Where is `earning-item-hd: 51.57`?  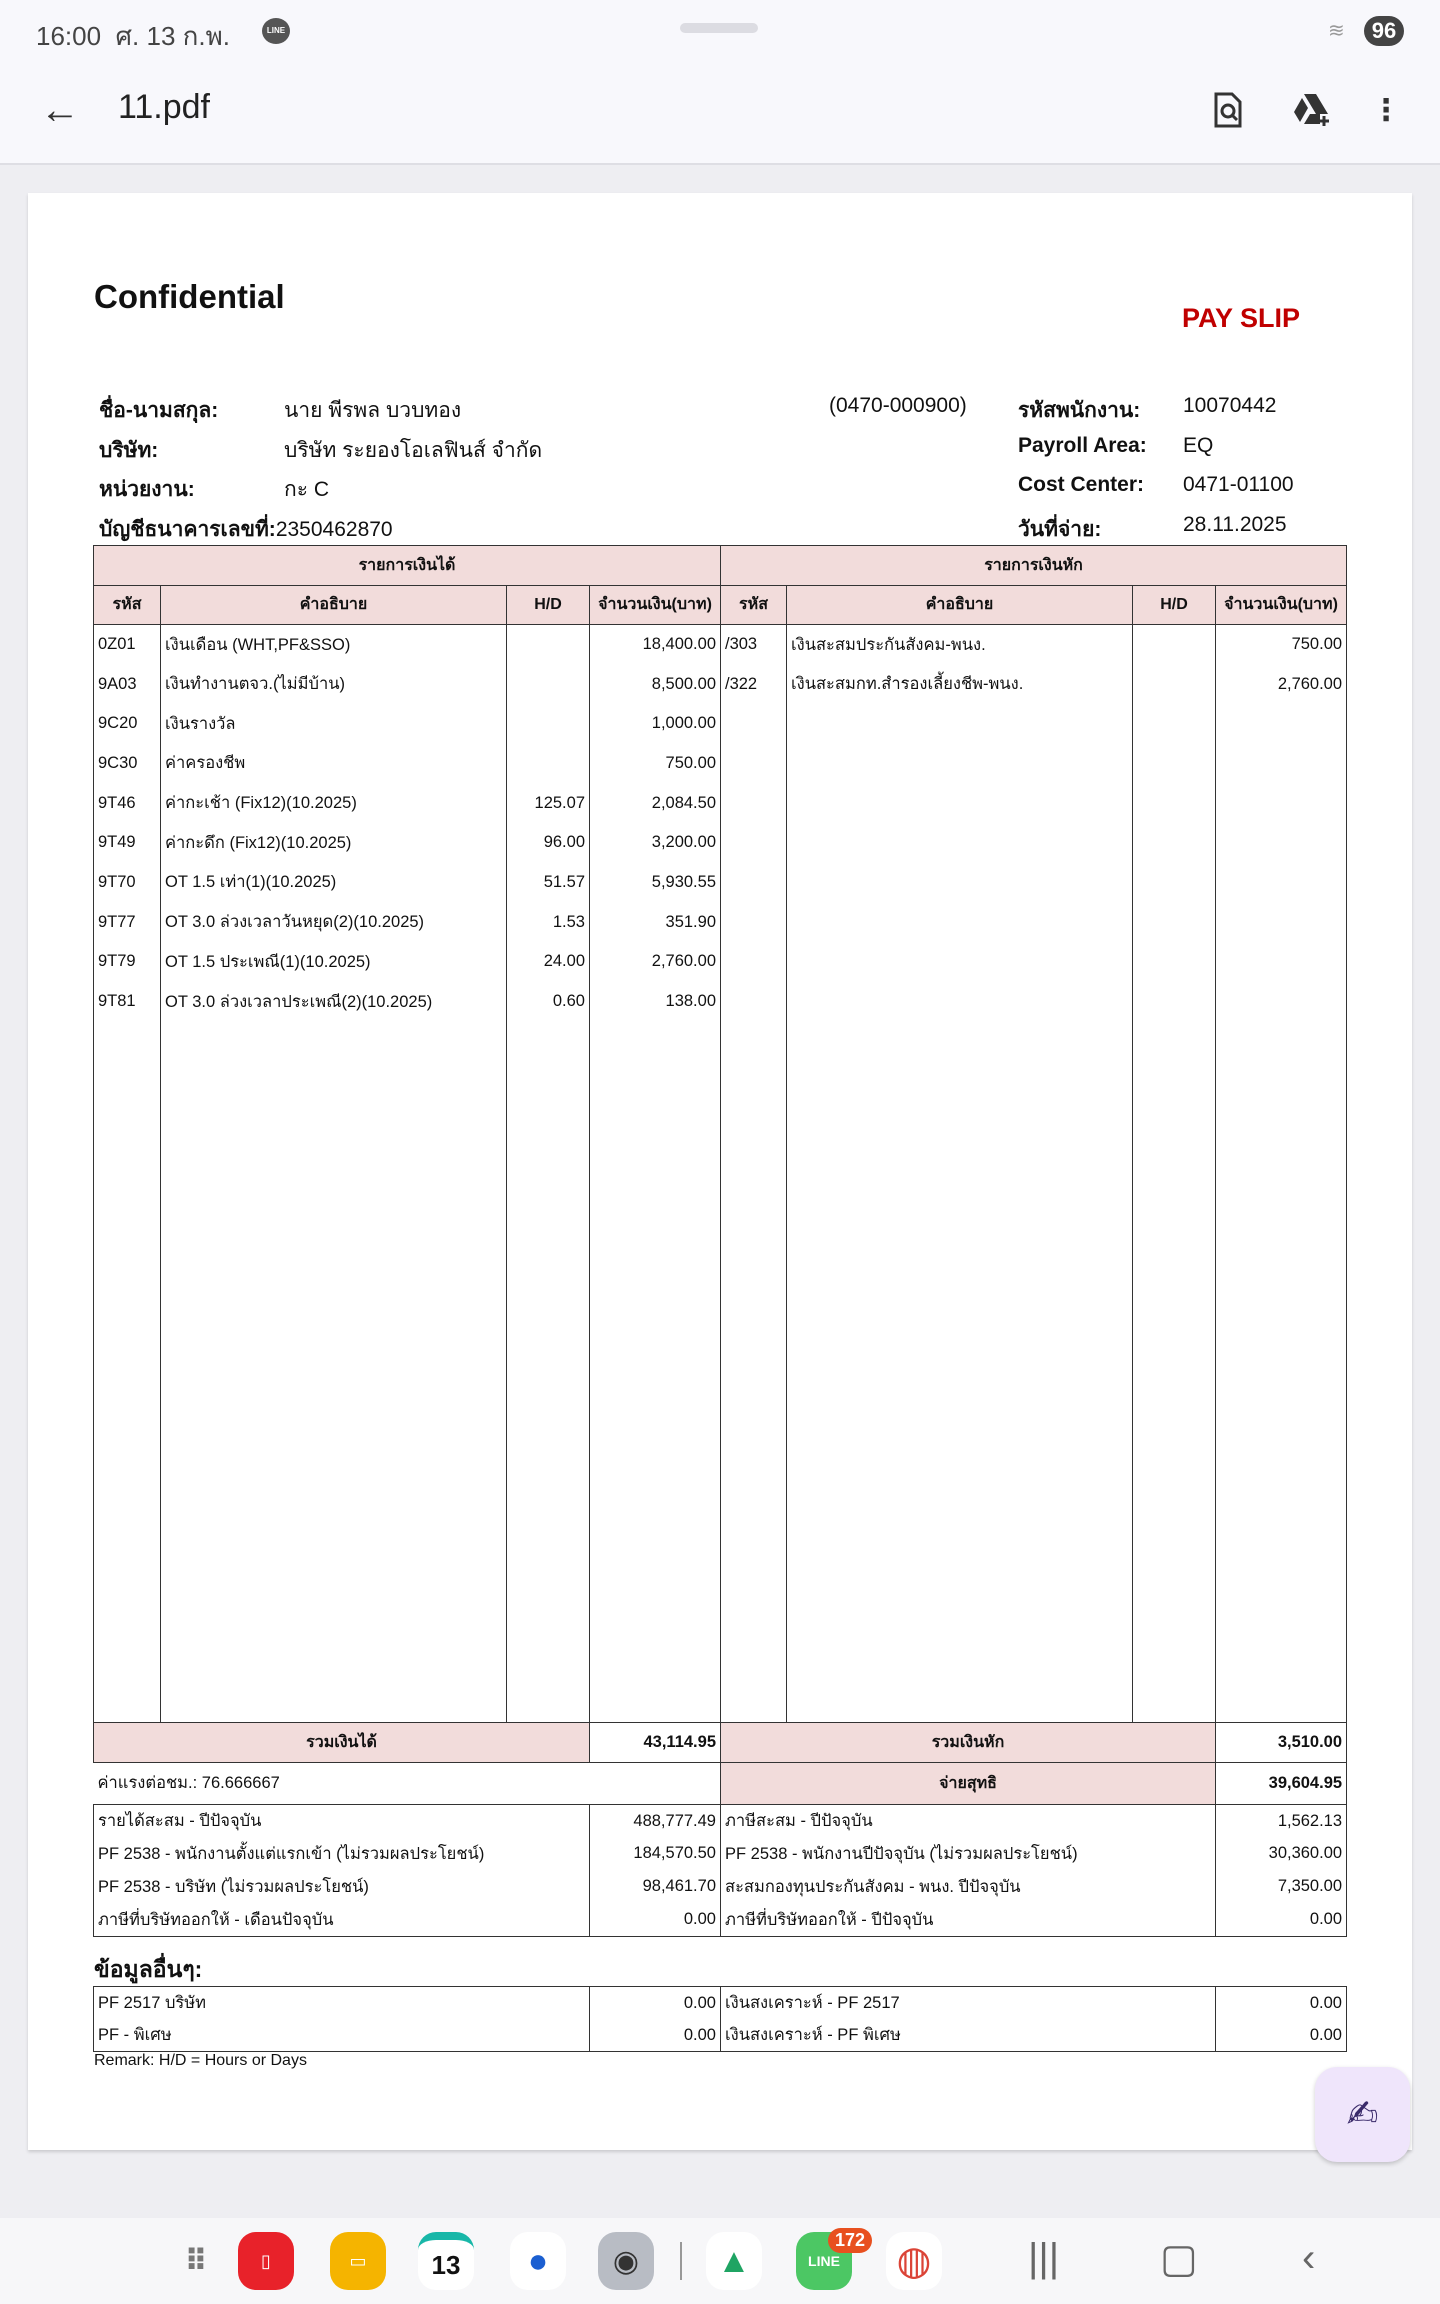
earning-item-hd: 51.57 is located at coordinates (548, 882).